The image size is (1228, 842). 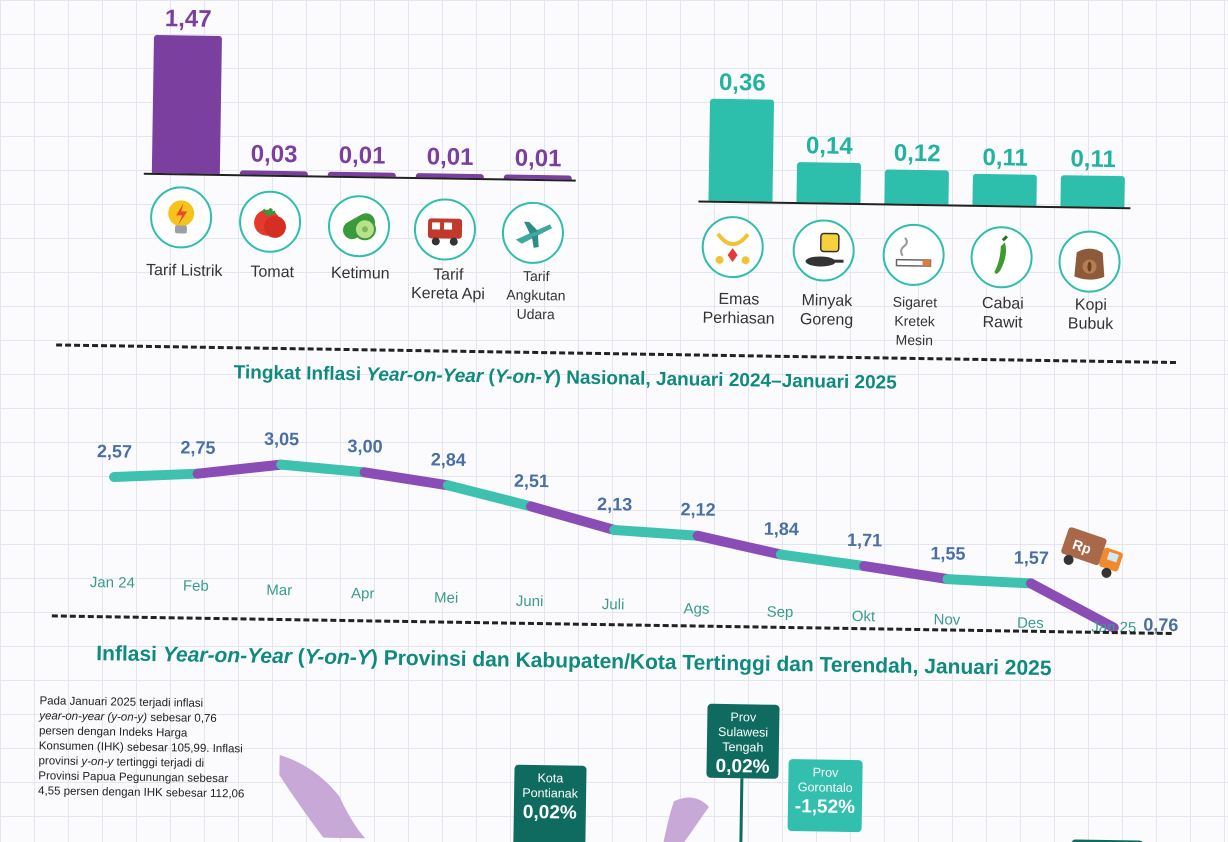 I want to click on map-sulawesi, so click(x=686, y=819).